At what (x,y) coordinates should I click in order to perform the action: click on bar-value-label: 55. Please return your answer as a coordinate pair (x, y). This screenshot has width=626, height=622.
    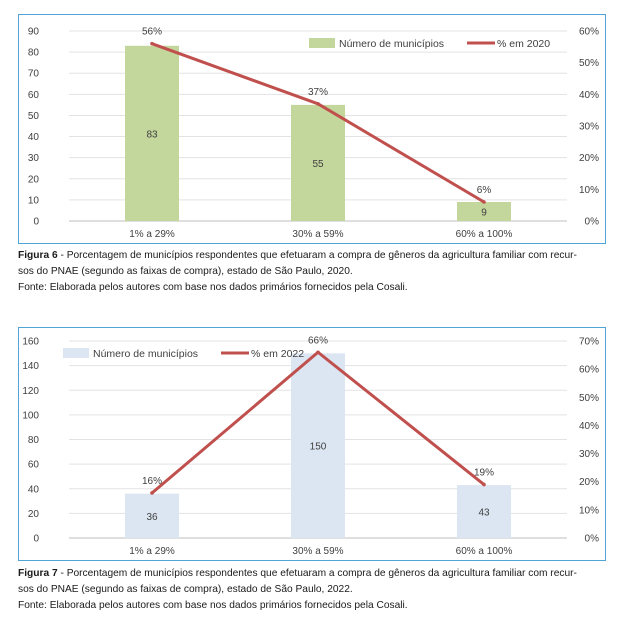
    Looking at the image, I should click on (318, 164).